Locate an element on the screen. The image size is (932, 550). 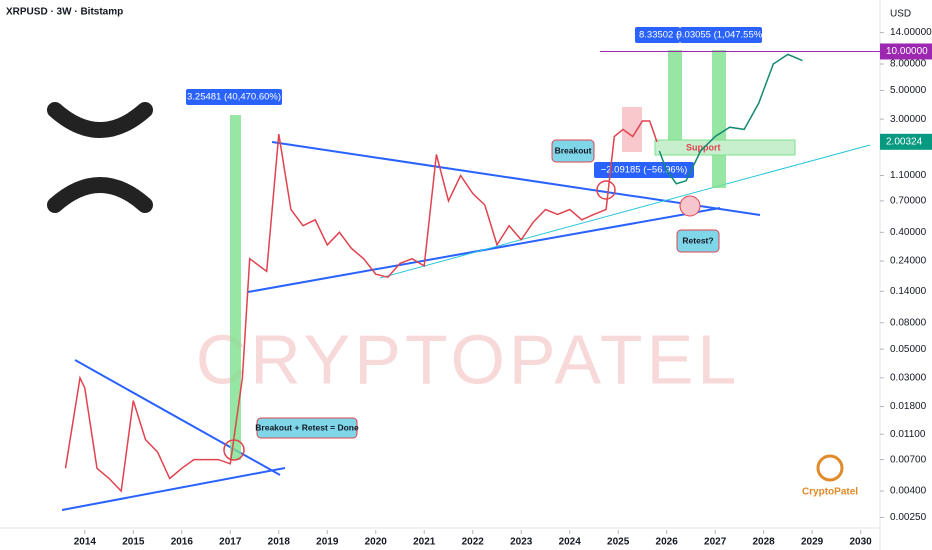
annotation: Breakout + Retest = Done is located at coordinates (307, 427).